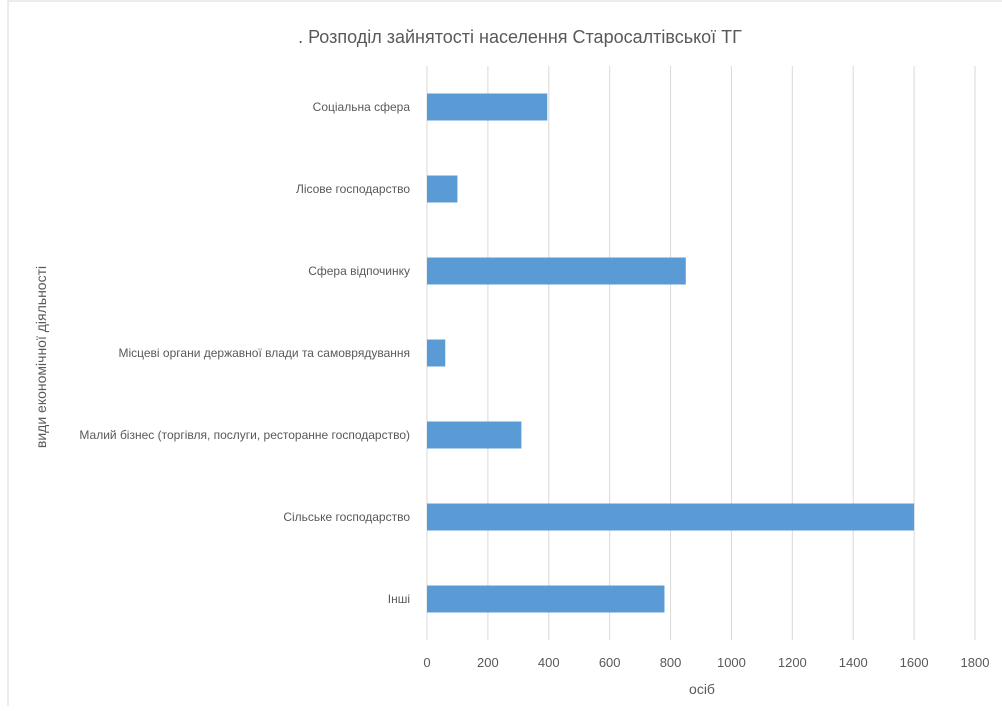 This screenshot has width=1002, height=711. Describe the element at coordinates (610, 662) in the screenshot. I see `x-tick-label: 600` at that location.